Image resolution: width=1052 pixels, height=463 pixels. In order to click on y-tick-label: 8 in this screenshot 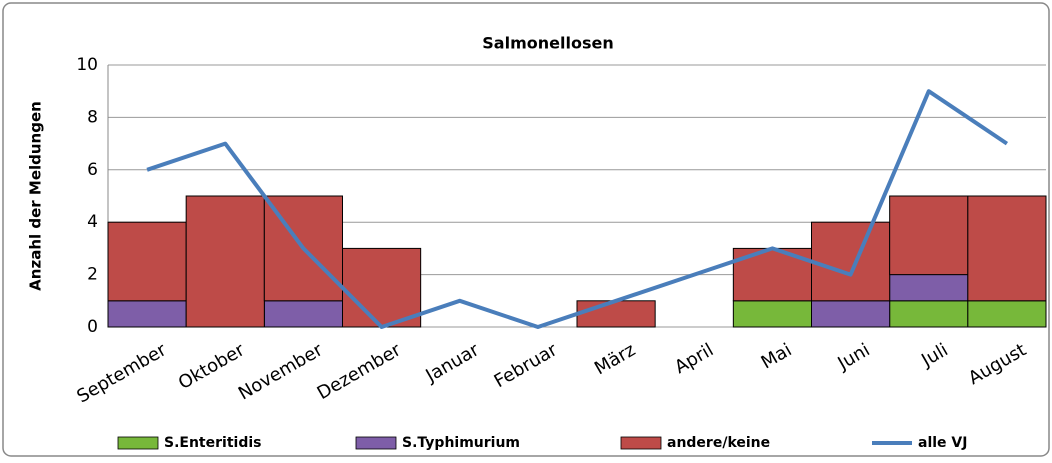, I will do `click(92, 117)`.